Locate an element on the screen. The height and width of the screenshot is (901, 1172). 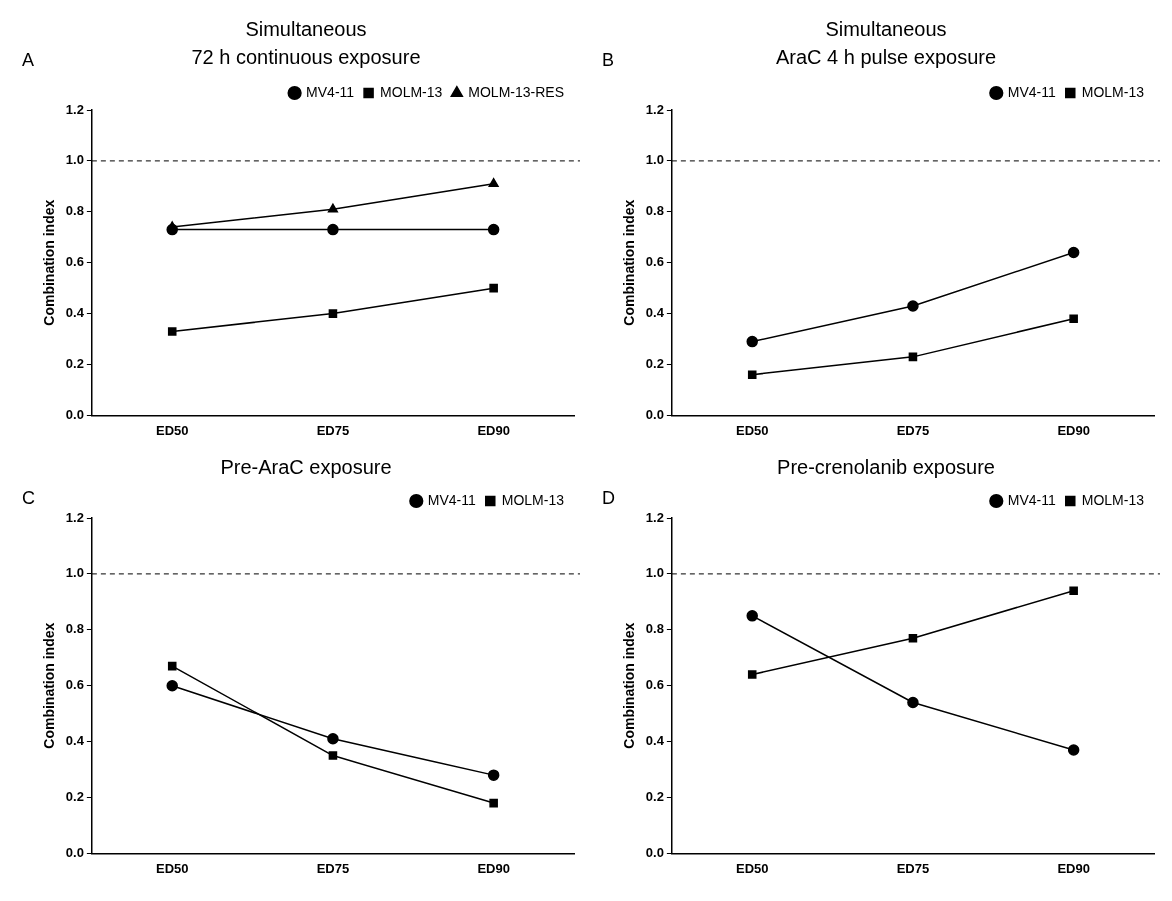
text: C is located at coordinates (28, 497).